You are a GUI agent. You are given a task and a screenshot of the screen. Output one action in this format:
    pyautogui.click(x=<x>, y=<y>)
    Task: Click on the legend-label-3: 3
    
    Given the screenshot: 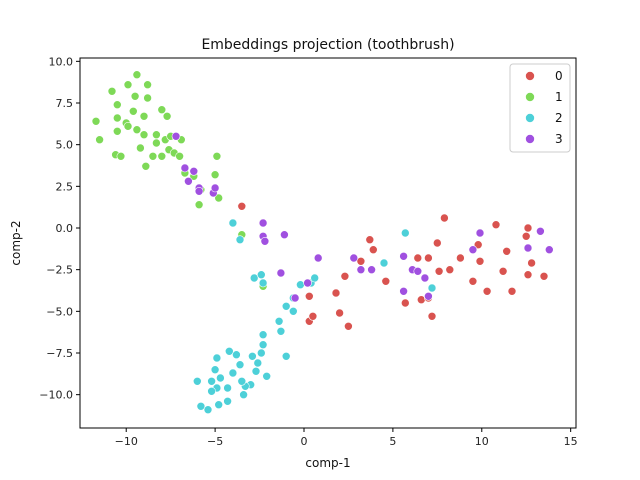 What is the action you would take?
    pyautogui.click(x=559, y=139)
    